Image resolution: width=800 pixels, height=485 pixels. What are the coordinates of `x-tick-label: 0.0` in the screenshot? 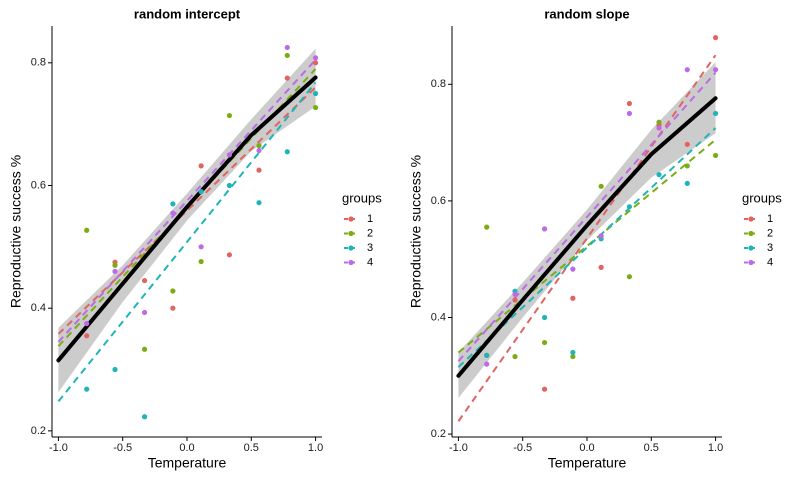 It's located at (186, 448).